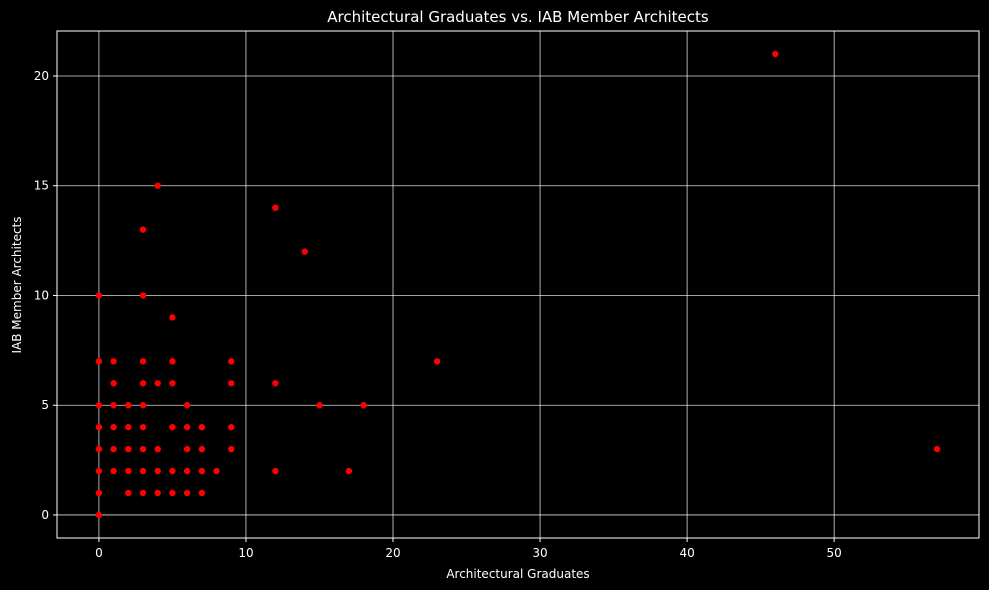  What do you see at coordinates (45, 405) in the screenshot?
I see `y-tick-label: 5` at bounding box center [45, 405].